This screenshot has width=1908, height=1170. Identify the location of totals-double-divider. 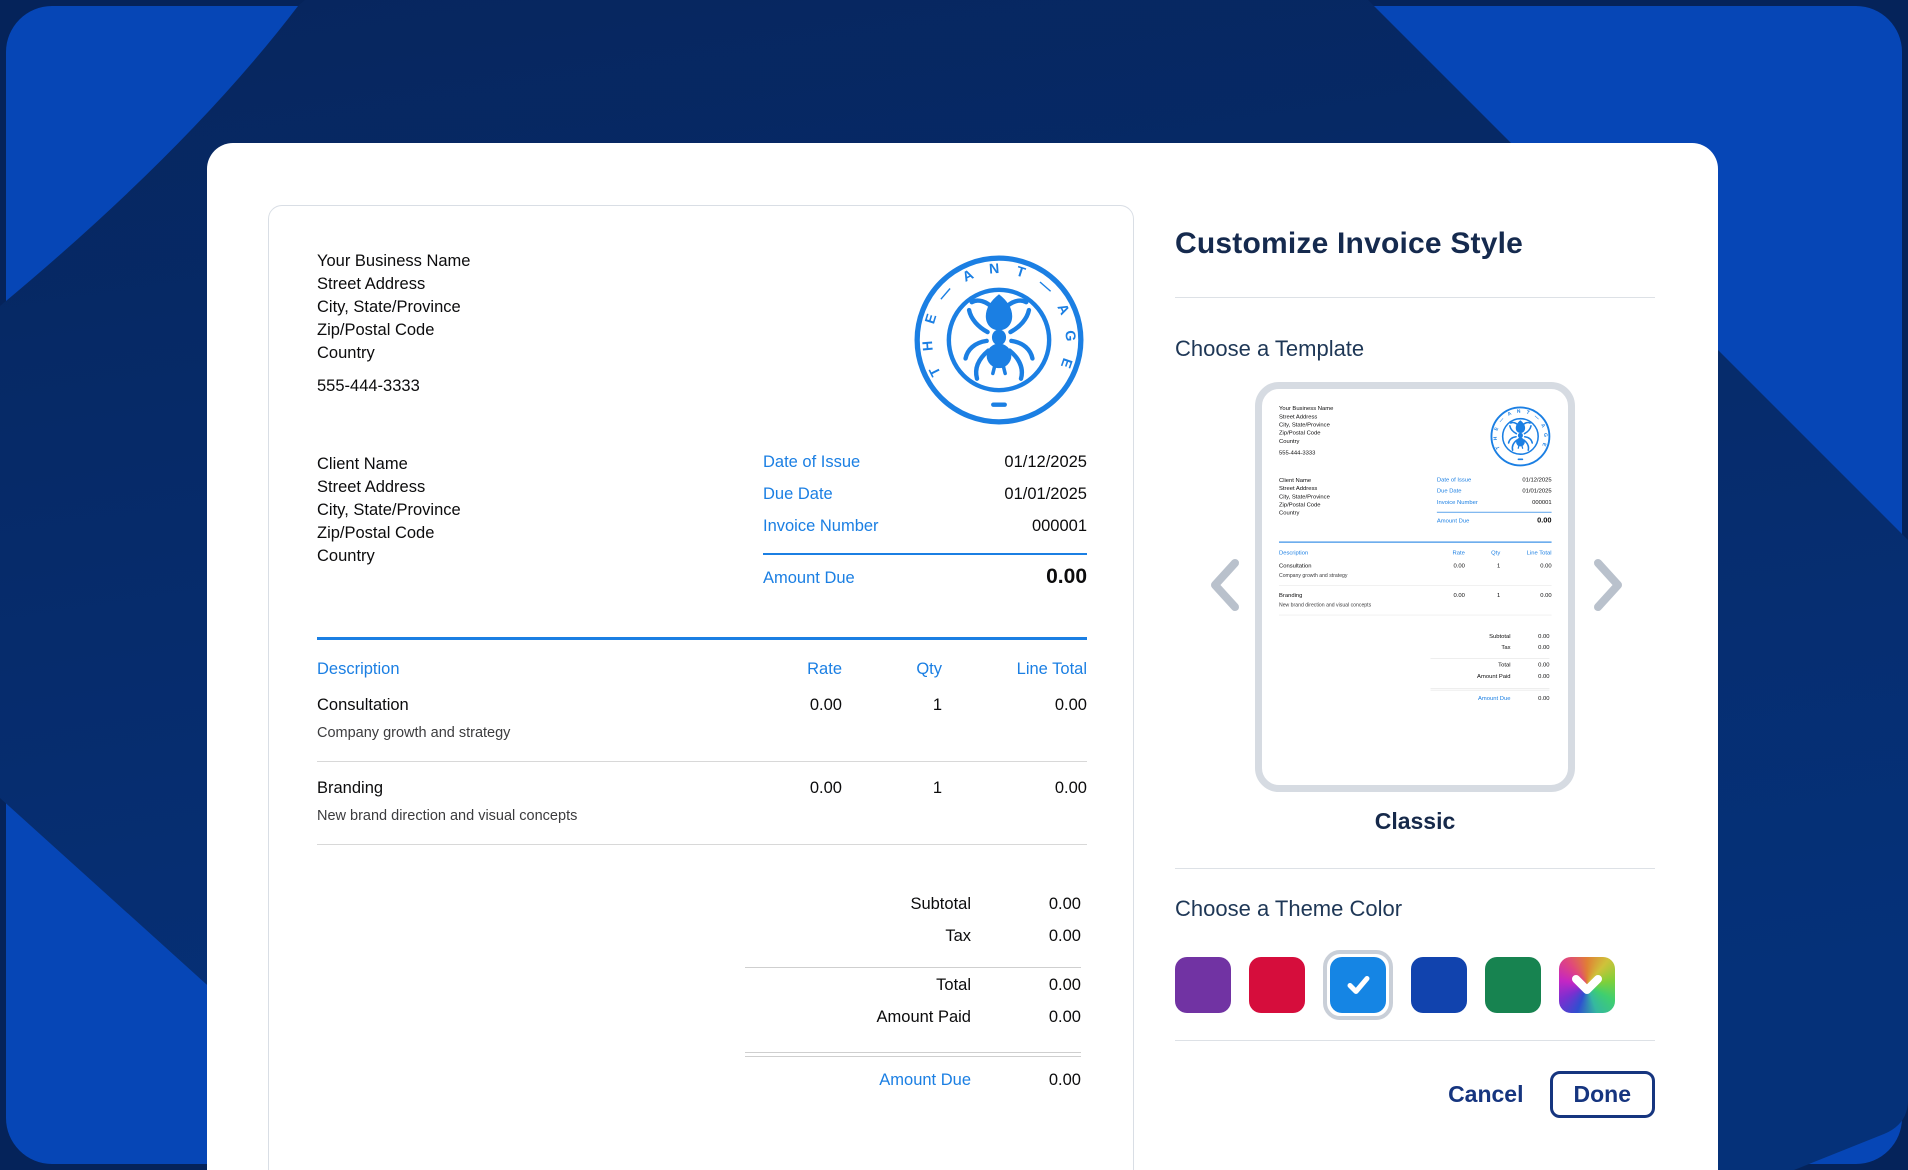
(913, 1054).